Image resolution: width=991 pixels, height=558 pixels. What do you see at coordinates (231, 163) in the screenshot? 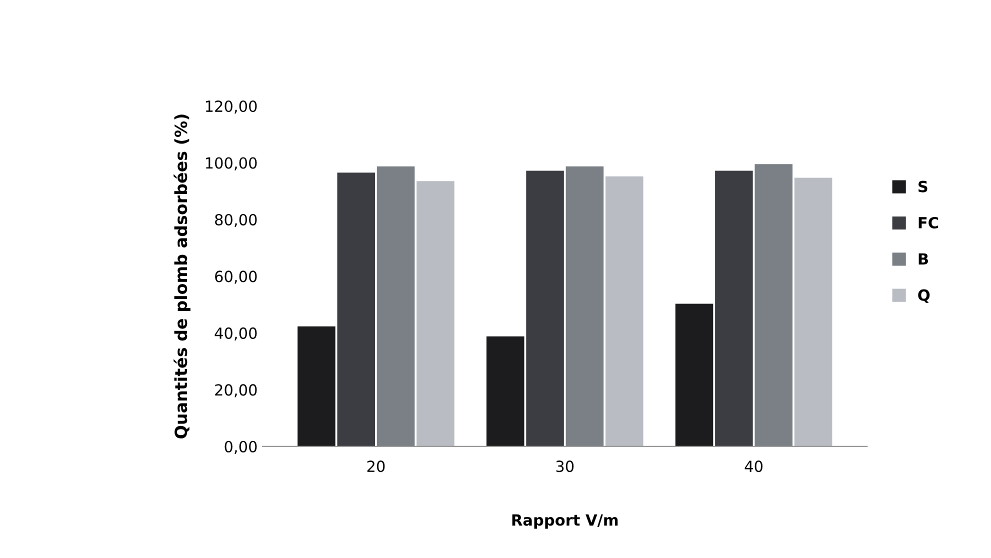
I see `y-tick-label: 100,00` at bounding box center [231, 163].